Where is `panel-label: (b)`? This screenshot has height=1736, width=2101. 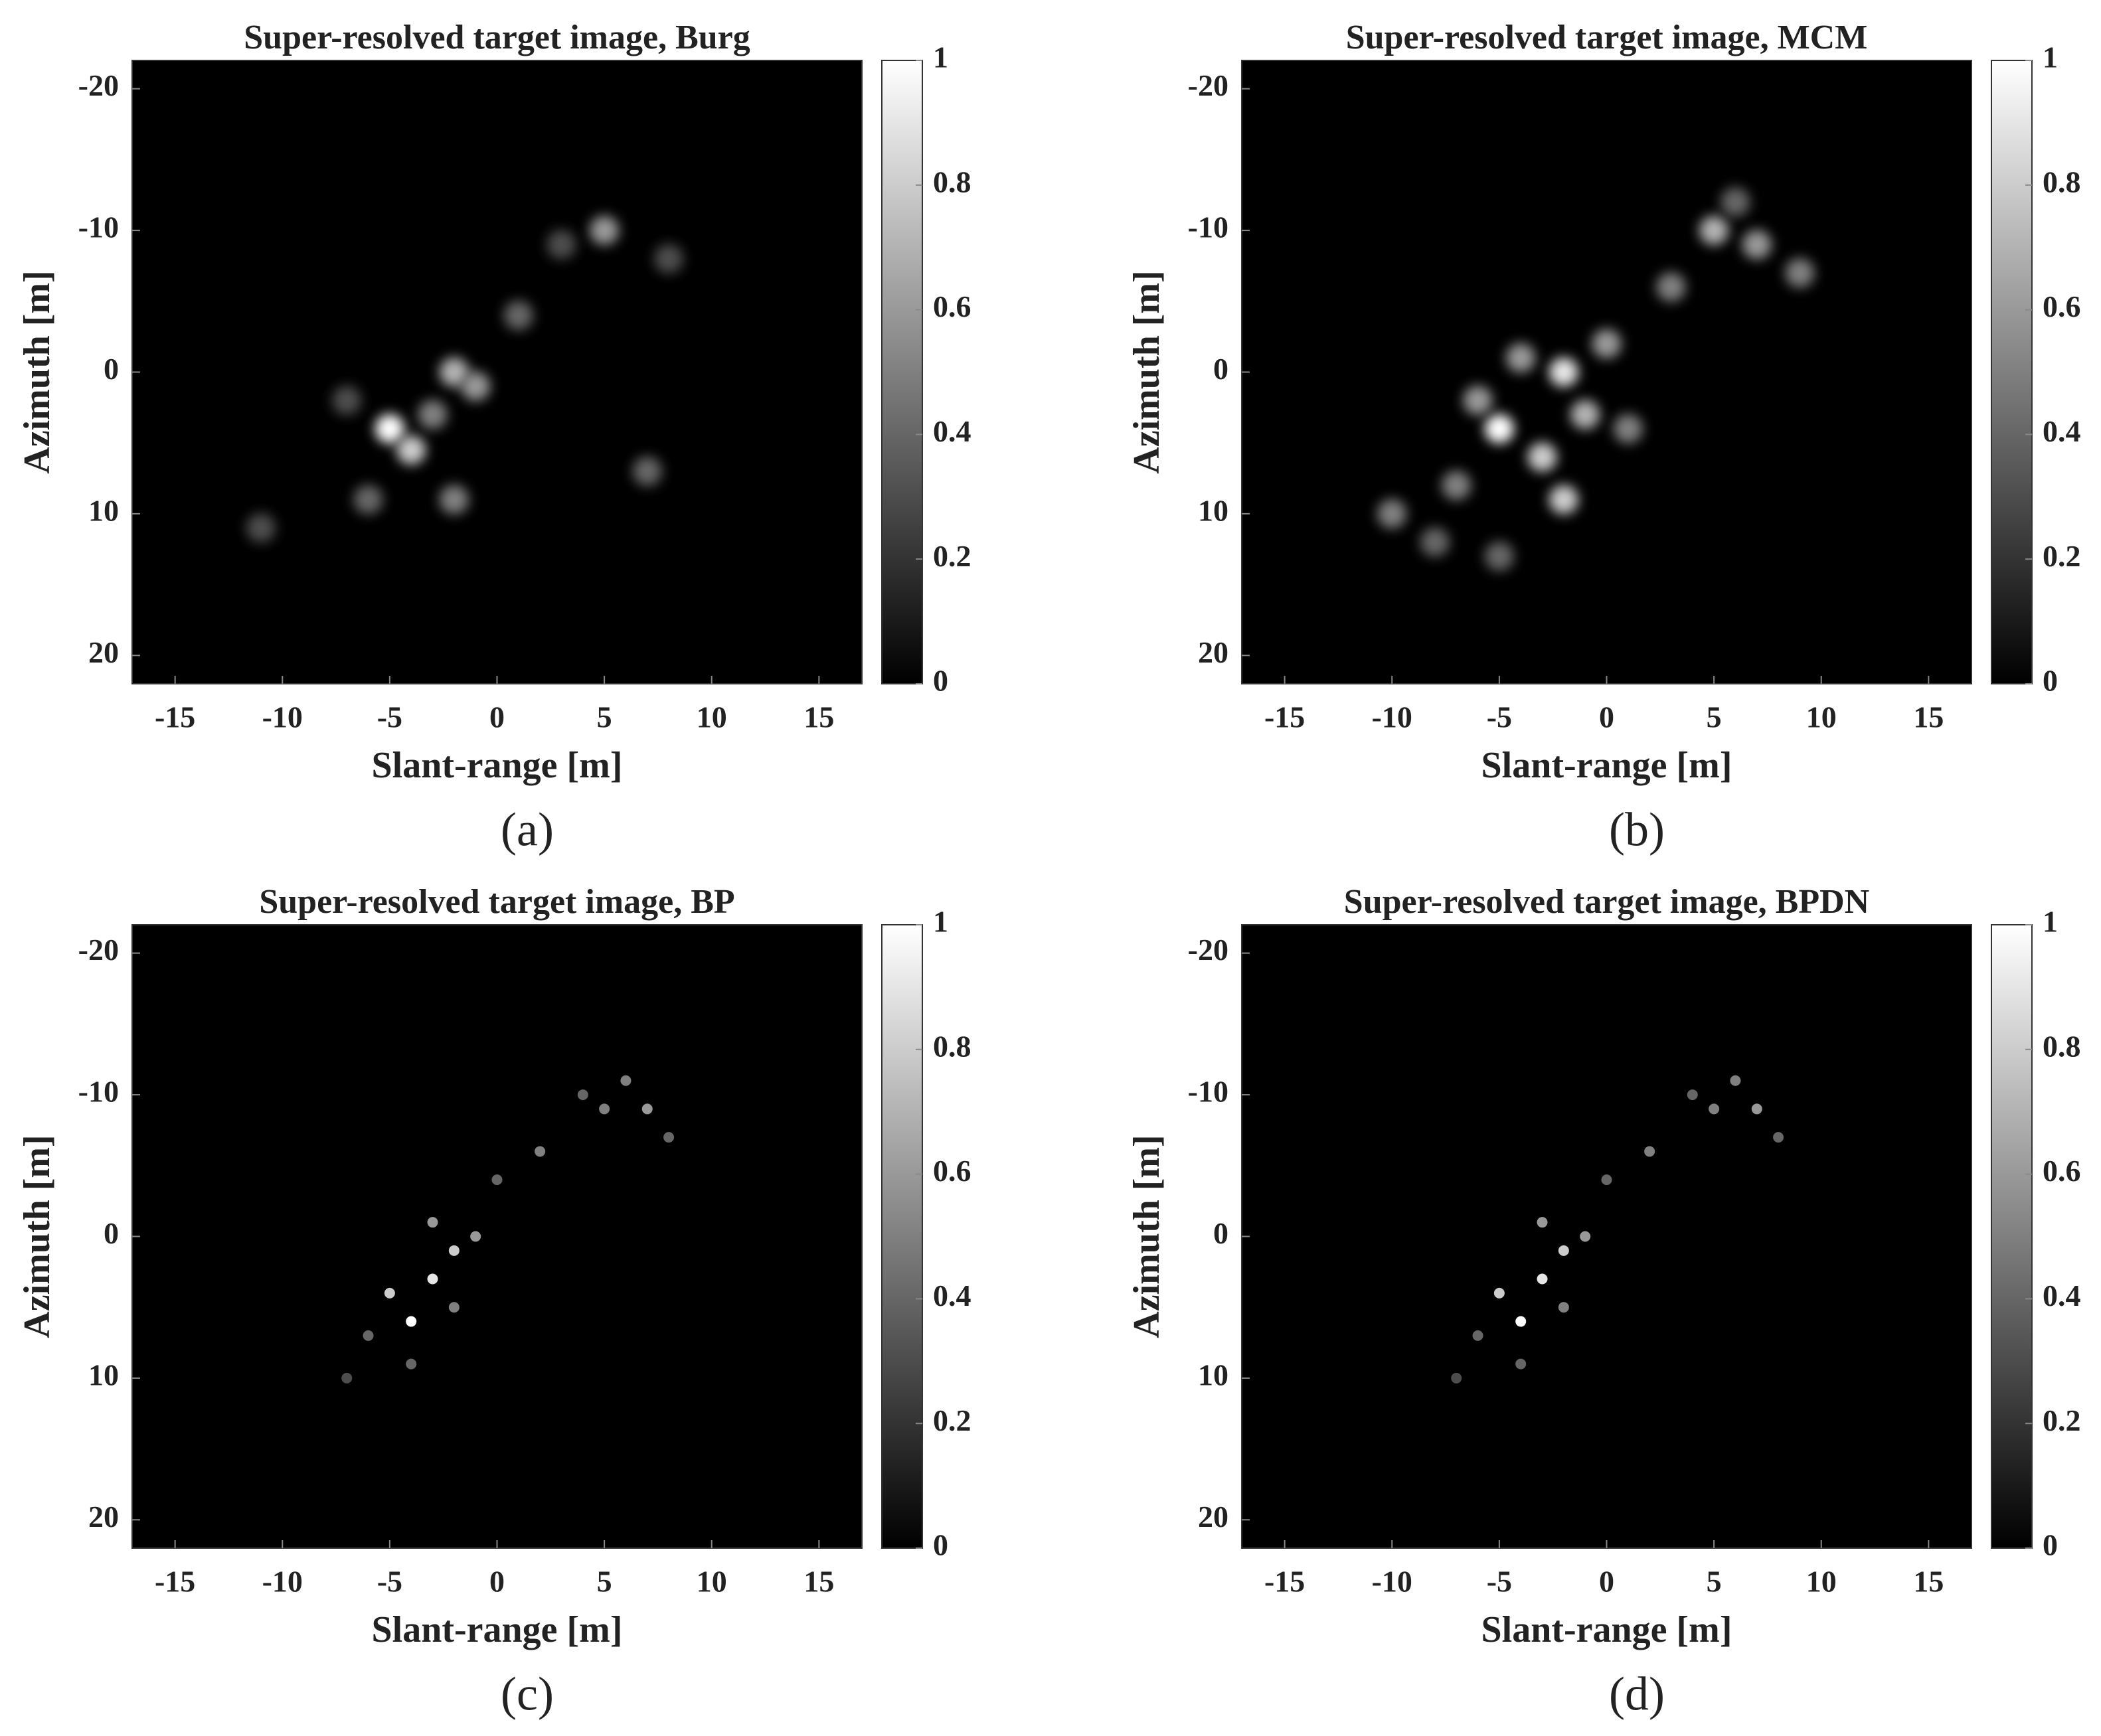 panel-label: (b) is located at coordinates (1637, 829).